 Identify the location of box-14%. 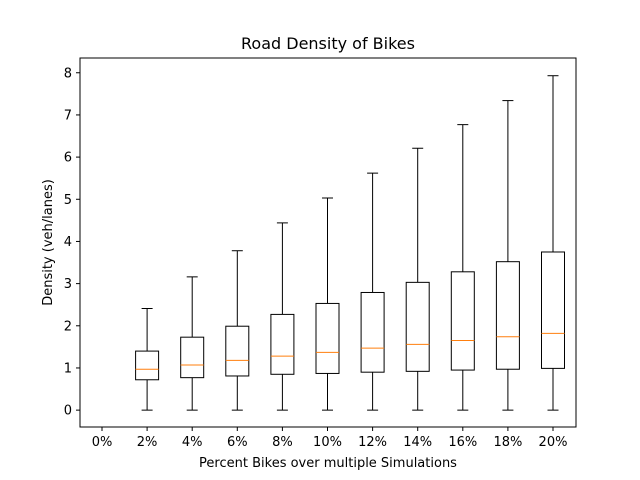
(417, 279).